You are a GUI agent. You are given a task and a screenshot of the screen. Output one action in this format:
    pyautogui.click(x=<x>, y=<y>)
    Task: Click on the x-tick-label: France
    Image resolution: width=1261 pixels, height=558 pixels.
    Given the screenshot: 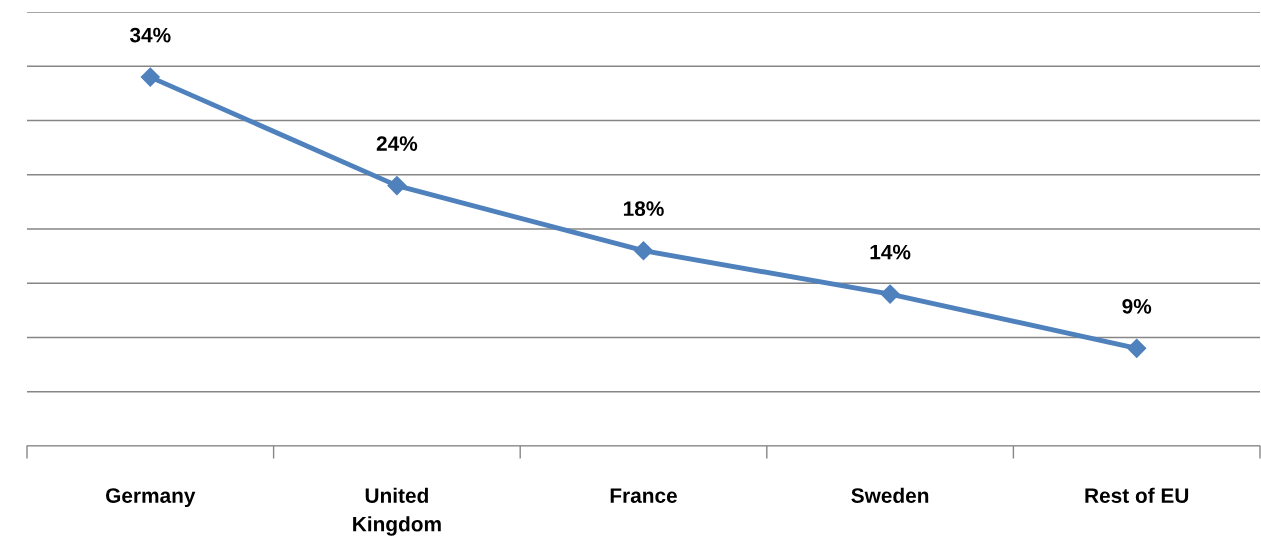 What is the action you would take?
    pyautogui.click(x=643, y=495)
    